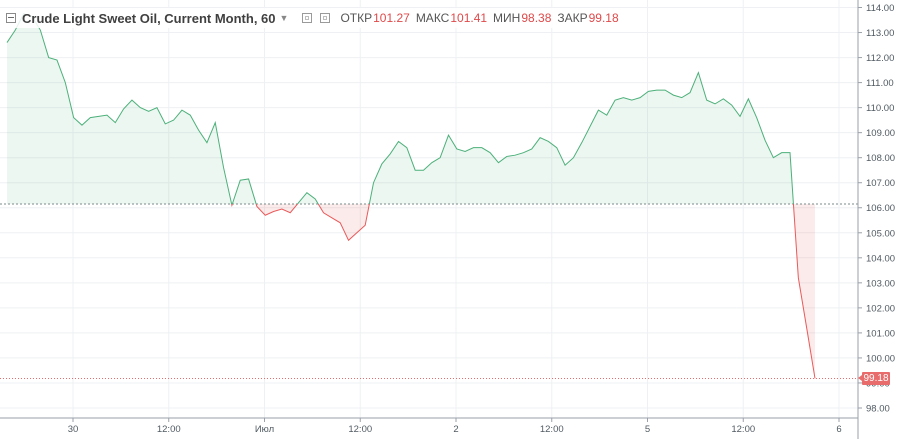 Image resolution: width=900 pixels, height=439 pixels. I want to click on y-tick-label: 112.00, so click(880, 58).